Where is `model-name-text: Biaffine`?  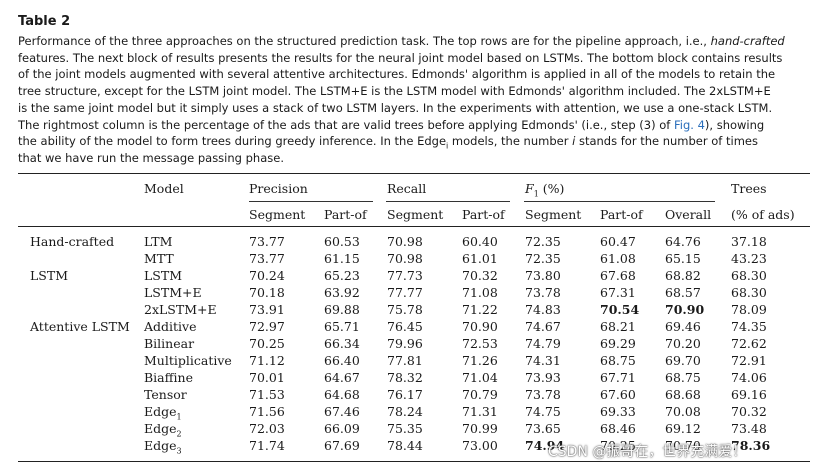
model-name-text: Biaffine is located at coordinates (168, 377).